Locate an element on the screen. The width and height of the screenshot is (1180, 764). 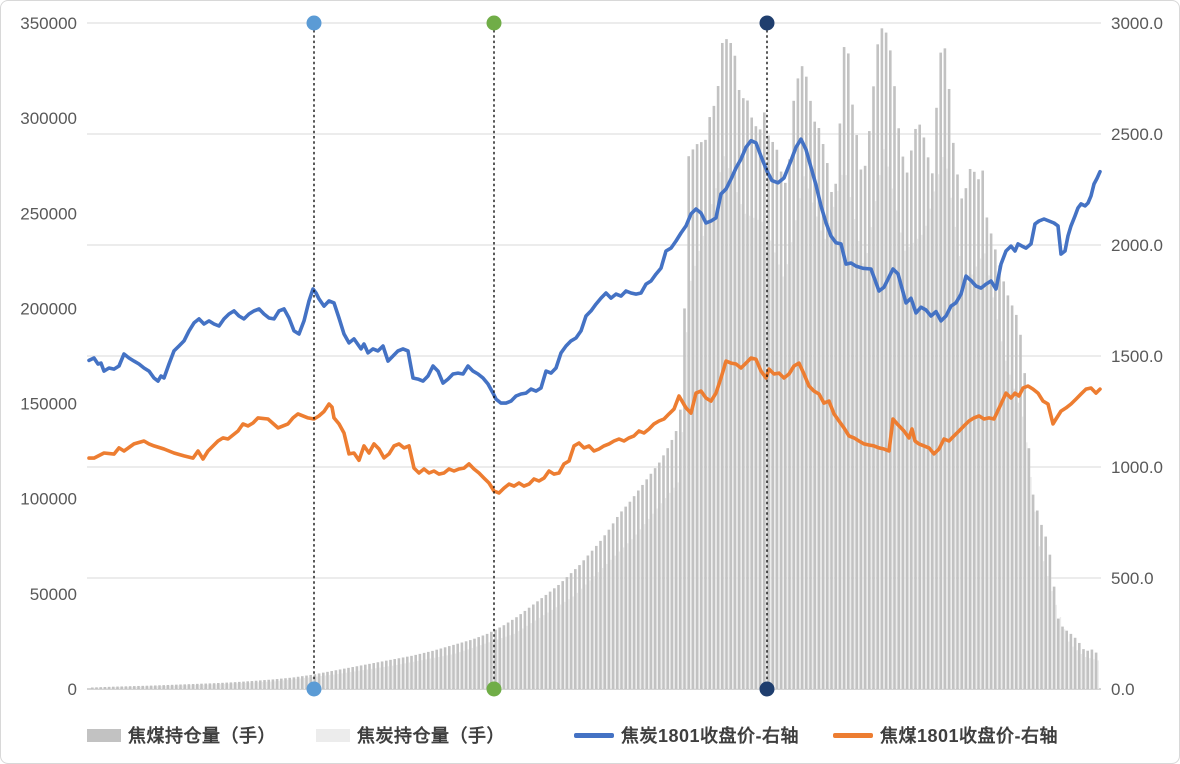
right-axis-tick-label: 1500.0 is located at coordinates (1137, 356).